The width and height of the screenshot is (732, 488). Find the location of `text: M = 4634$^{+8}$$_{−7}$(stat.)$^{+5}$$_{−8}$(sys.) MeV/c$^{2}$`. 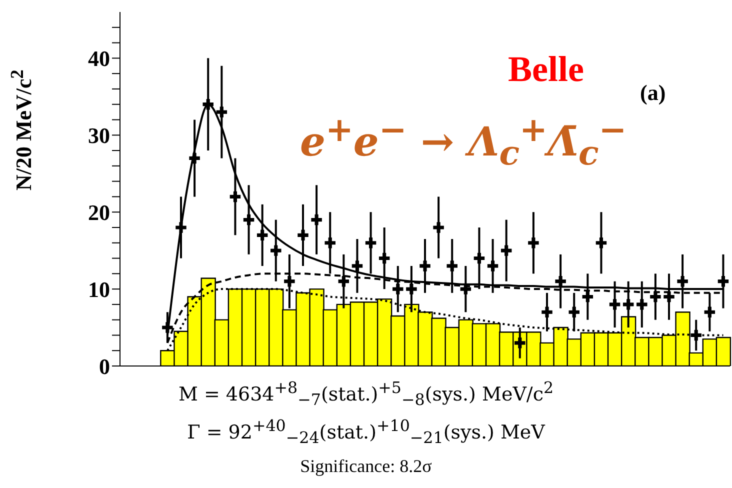

text: M = 4634$^{+8}$$_{−7}$(stat.)$^{+5}$$_{−8}$(sys.) MeV/c$^{2}$ is located at coordinates (366, 394).